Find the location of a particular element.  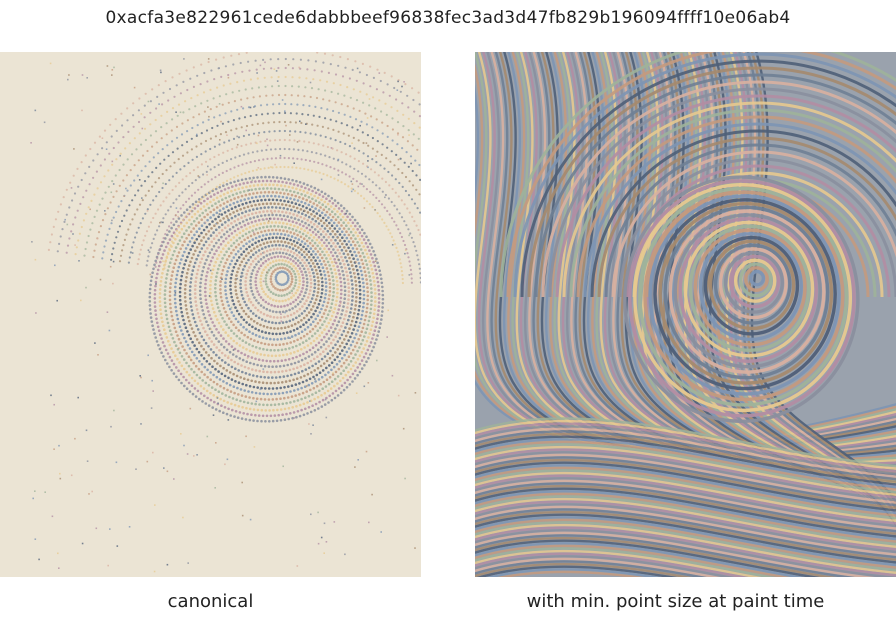

min-point-size-caption: with min. point size at paint time is located at coordinates (675, 601).